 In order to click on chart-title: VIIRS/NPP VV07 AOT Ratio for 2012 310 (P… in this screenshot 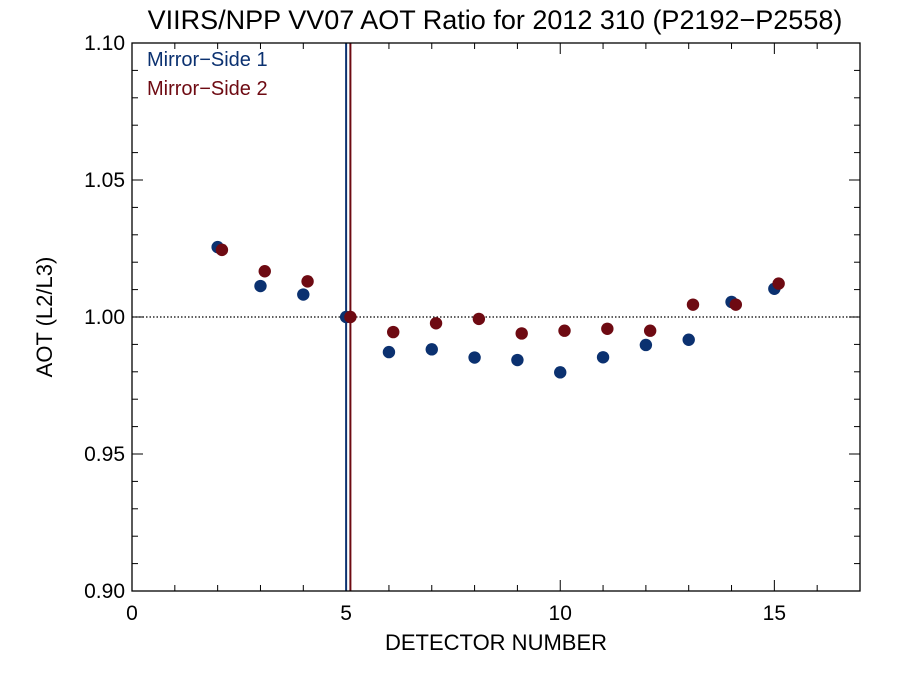, I will do `click(495, 20)`.